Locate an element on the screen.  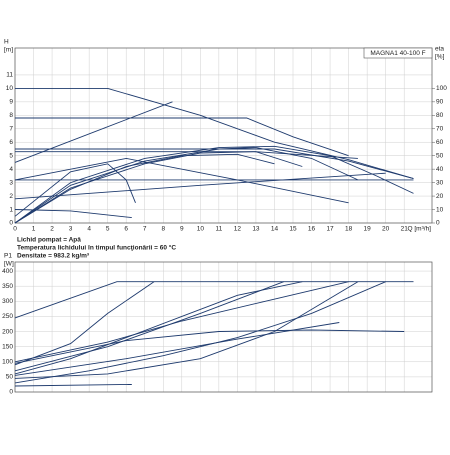
y2-tick-label: 0 is located at coordinates (438, 223).